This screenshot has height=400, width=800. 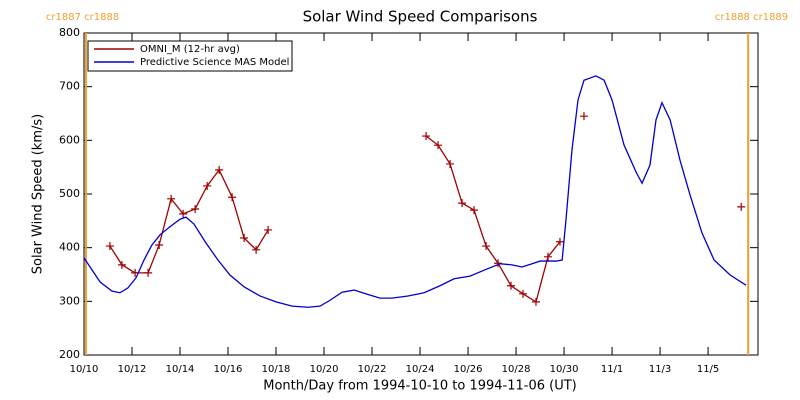 I want to click on x-tick-label: 11/1, so click(x=612, y=369).